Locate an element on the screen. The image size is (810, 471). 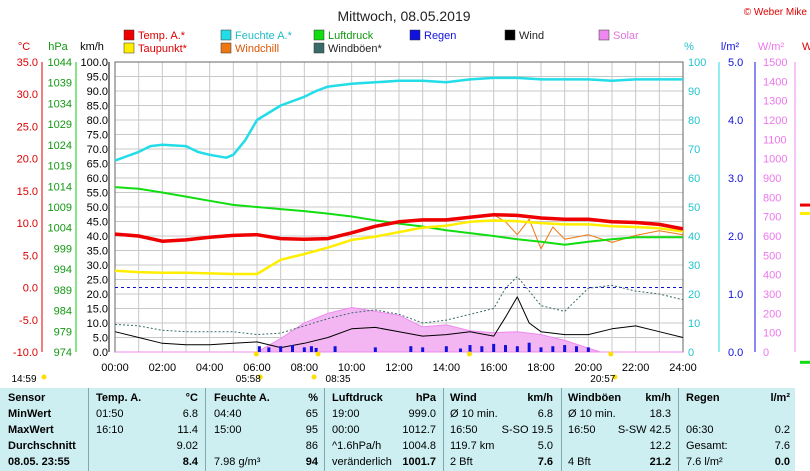
rain-tick-label: 1.0 is located at coordinates (735, 295).